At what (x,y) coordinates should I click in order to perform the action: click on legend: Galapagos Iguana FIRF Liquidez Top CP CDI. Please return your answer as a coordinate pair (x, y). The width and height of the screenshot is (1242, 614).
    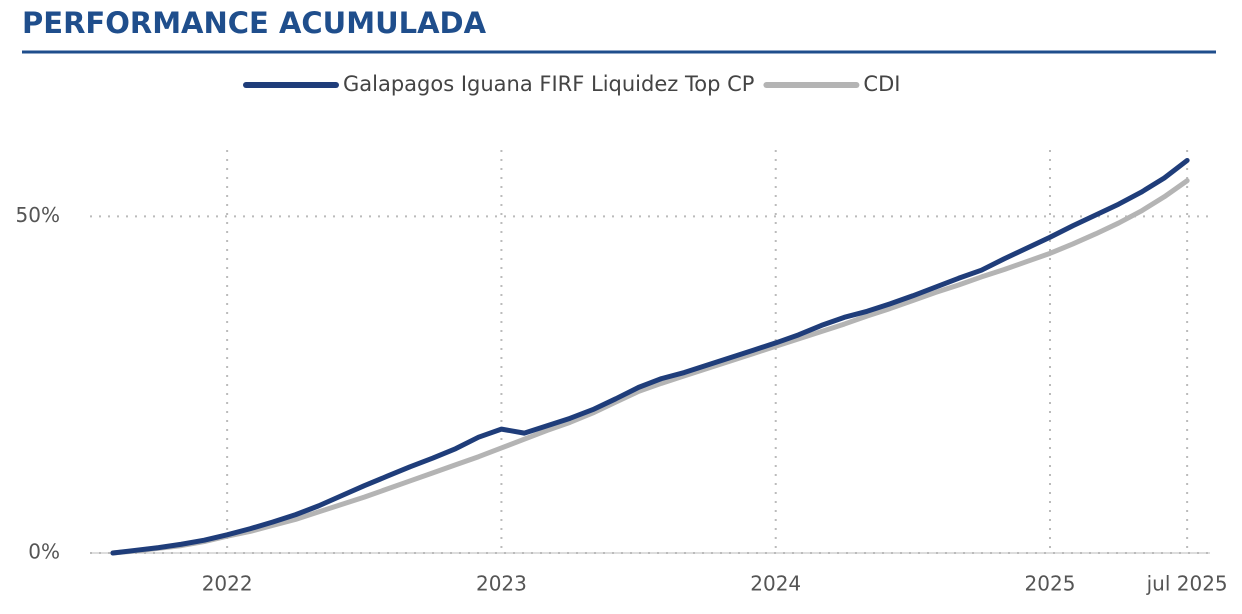
    Looking at the image, I should click on (571, 84).